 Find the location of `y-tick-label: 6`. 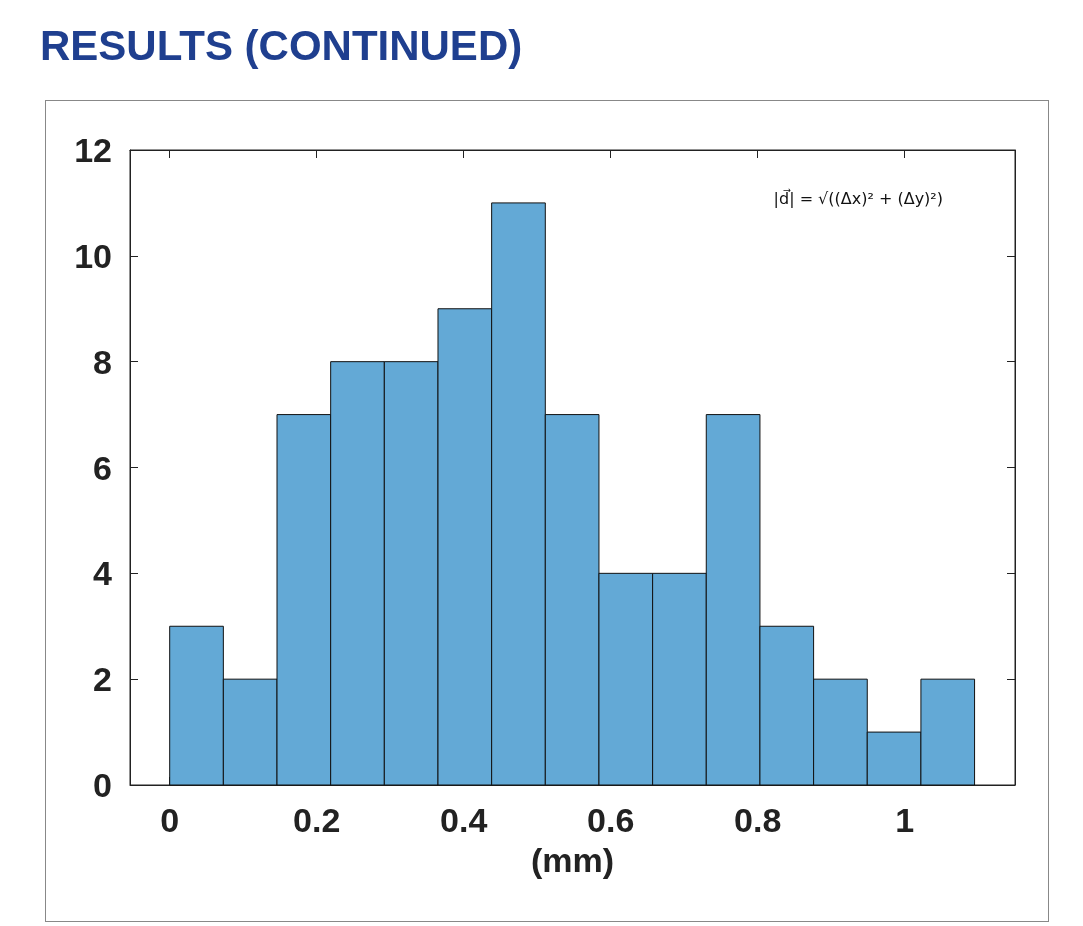

y-tick-label: 6 is located at coordinates (102, 467).